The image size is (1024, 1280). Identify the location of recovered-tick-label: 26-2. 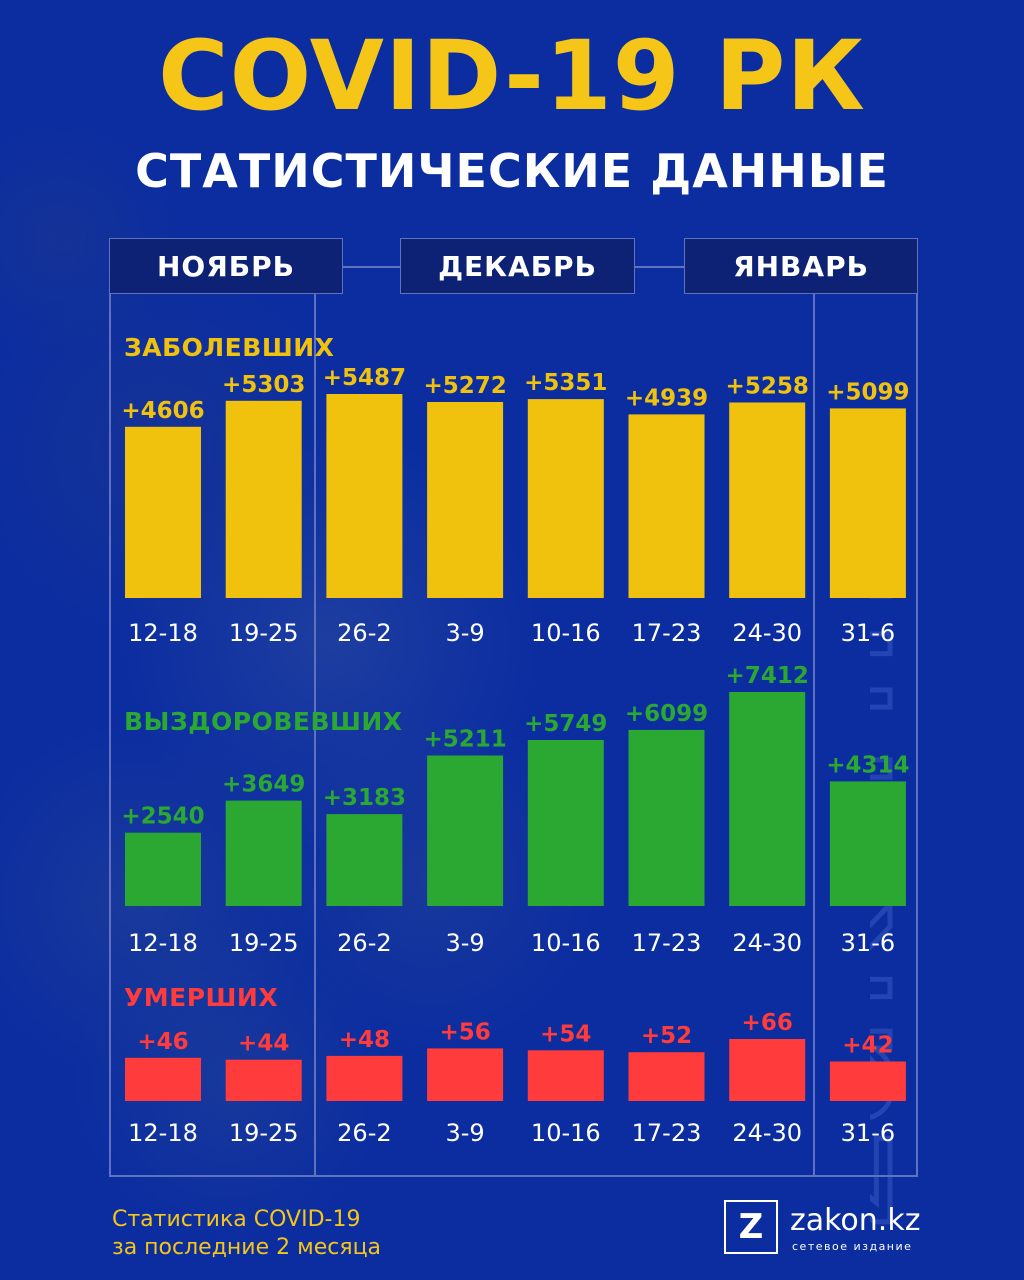
(364, 943).